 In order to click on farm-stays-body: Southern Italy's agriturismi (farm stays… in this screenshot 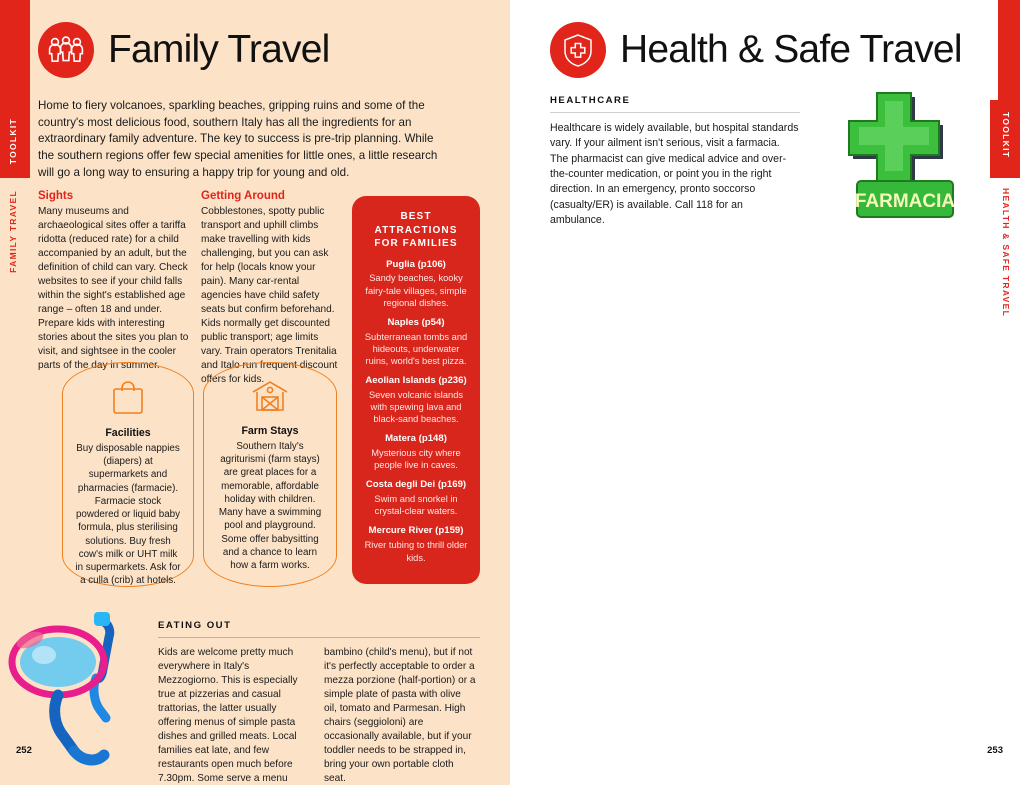, I will do `click(270, 506)`.